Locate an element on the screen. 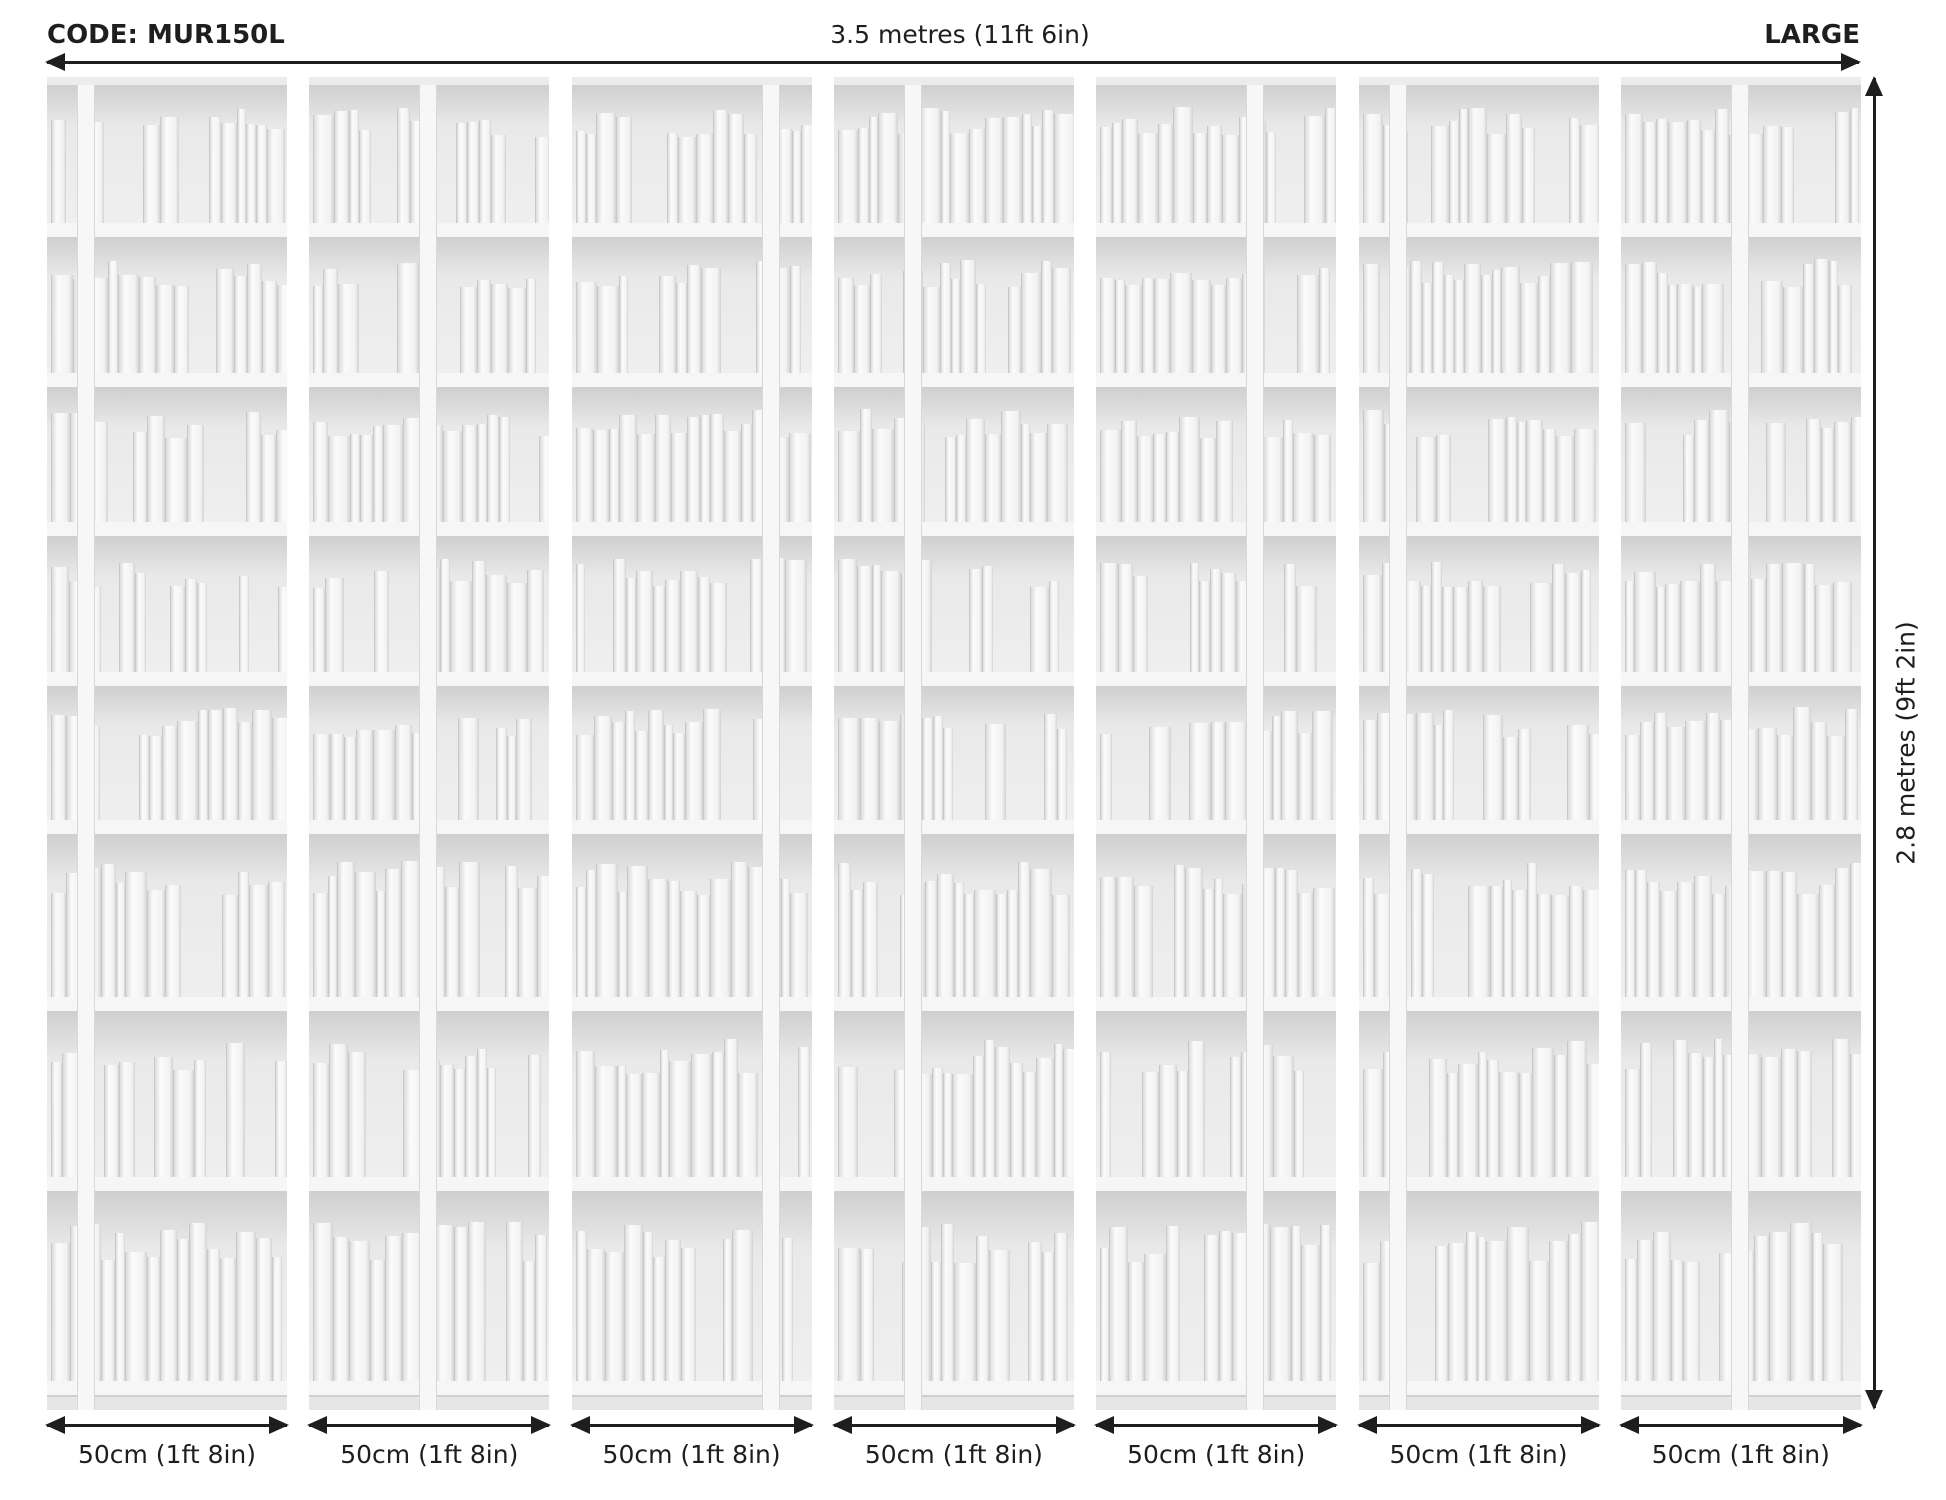 The height and width of the screenshot is (1500, 1946). panel-width-arrow is located at coordinates (1478, 1425).